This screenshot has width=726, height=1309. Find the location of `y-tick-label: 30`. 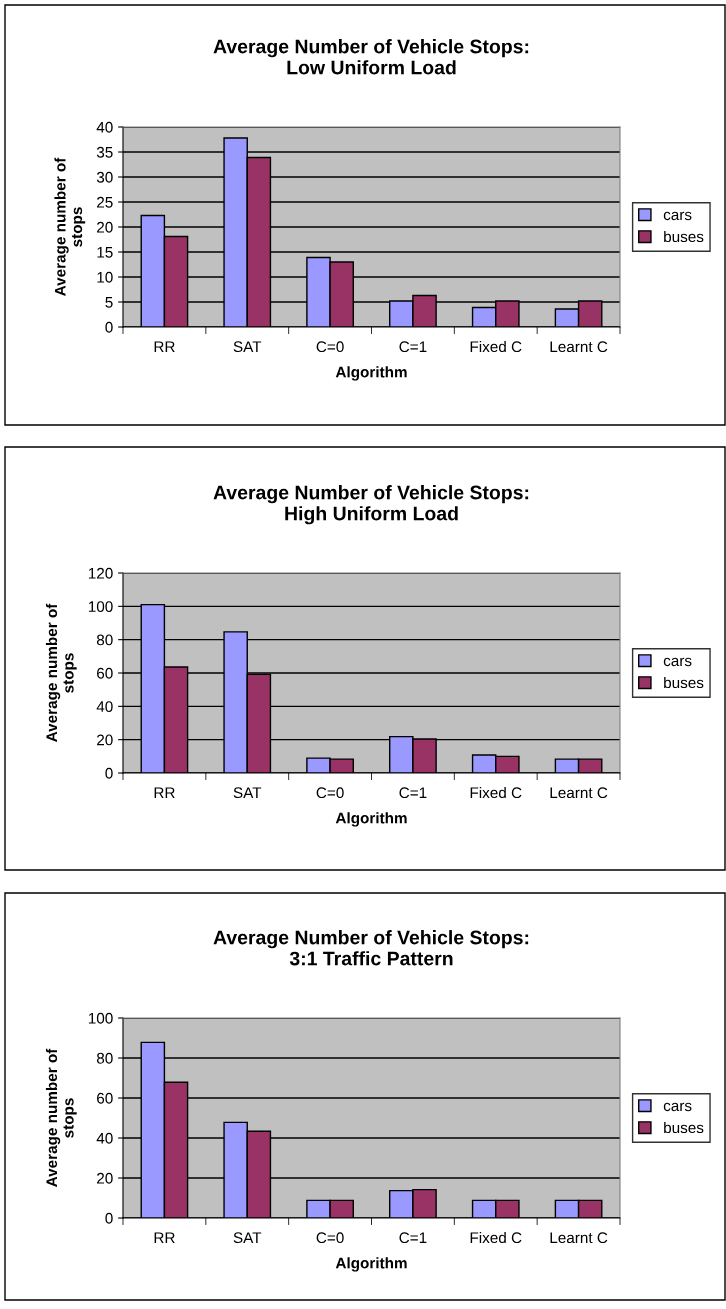

y-tick-label: 30 is located at coordinates (104, 177).